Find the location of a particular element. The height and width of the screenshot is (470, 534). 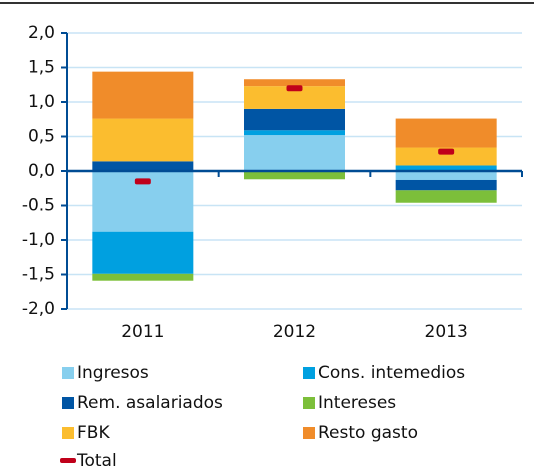

y-tick-label: -1,0 is located at coordinates (38, 240).